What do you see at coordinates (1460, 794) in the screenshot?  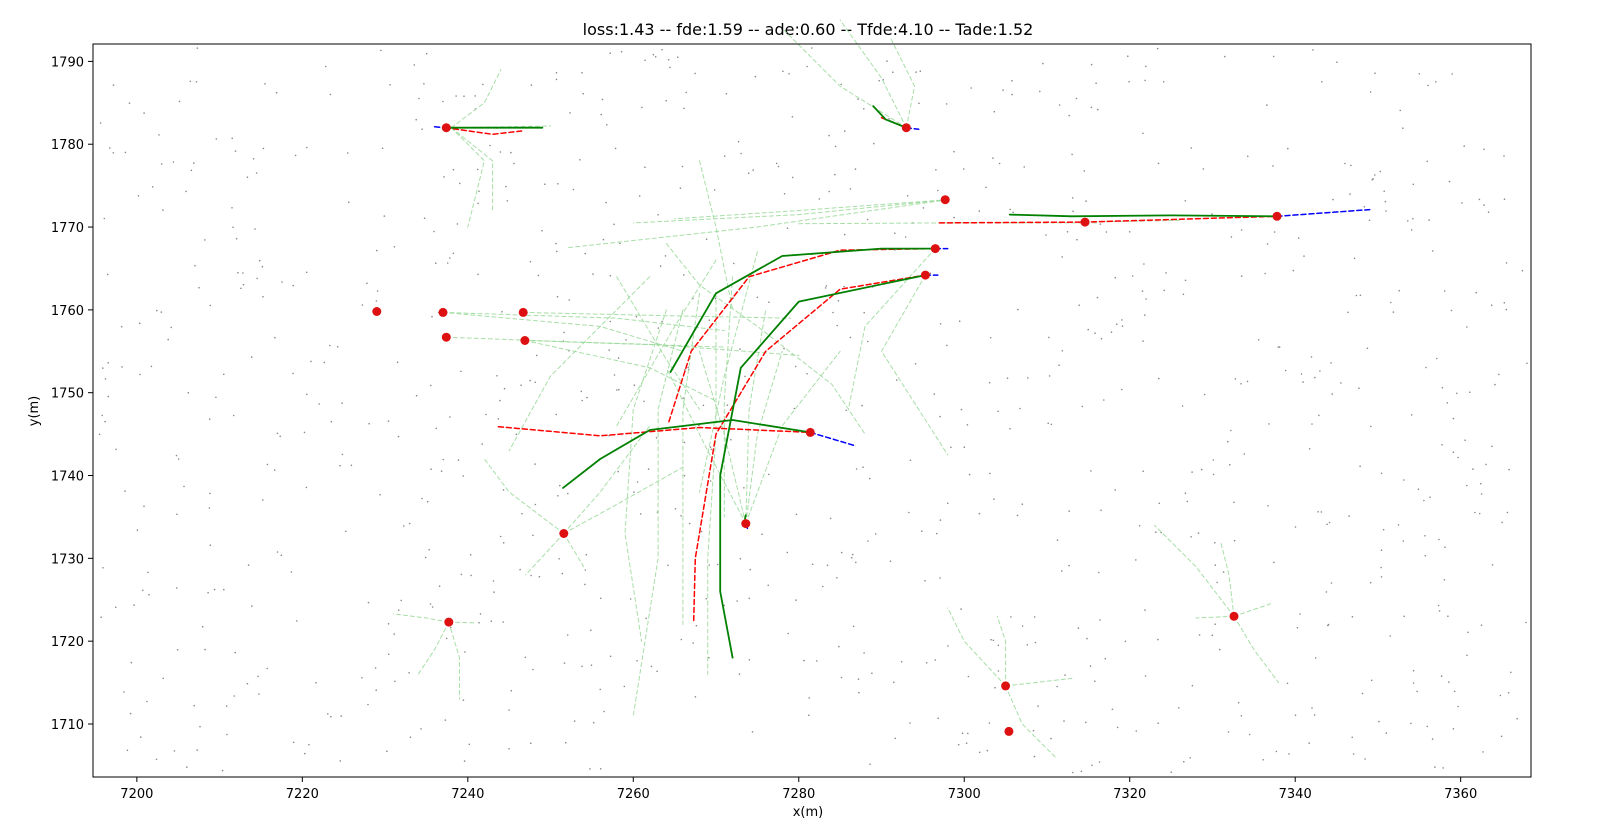 I see `x-tick-label: 7360` at bounding box center [1460, 794].